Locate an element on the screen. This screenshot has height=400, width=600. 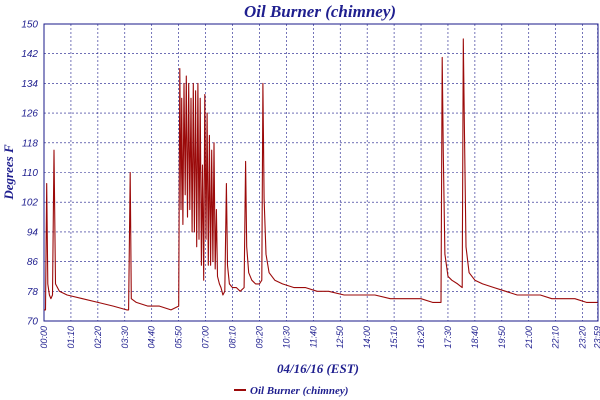
x-tick-label: 23:20 is located at coordinates (583, 338).